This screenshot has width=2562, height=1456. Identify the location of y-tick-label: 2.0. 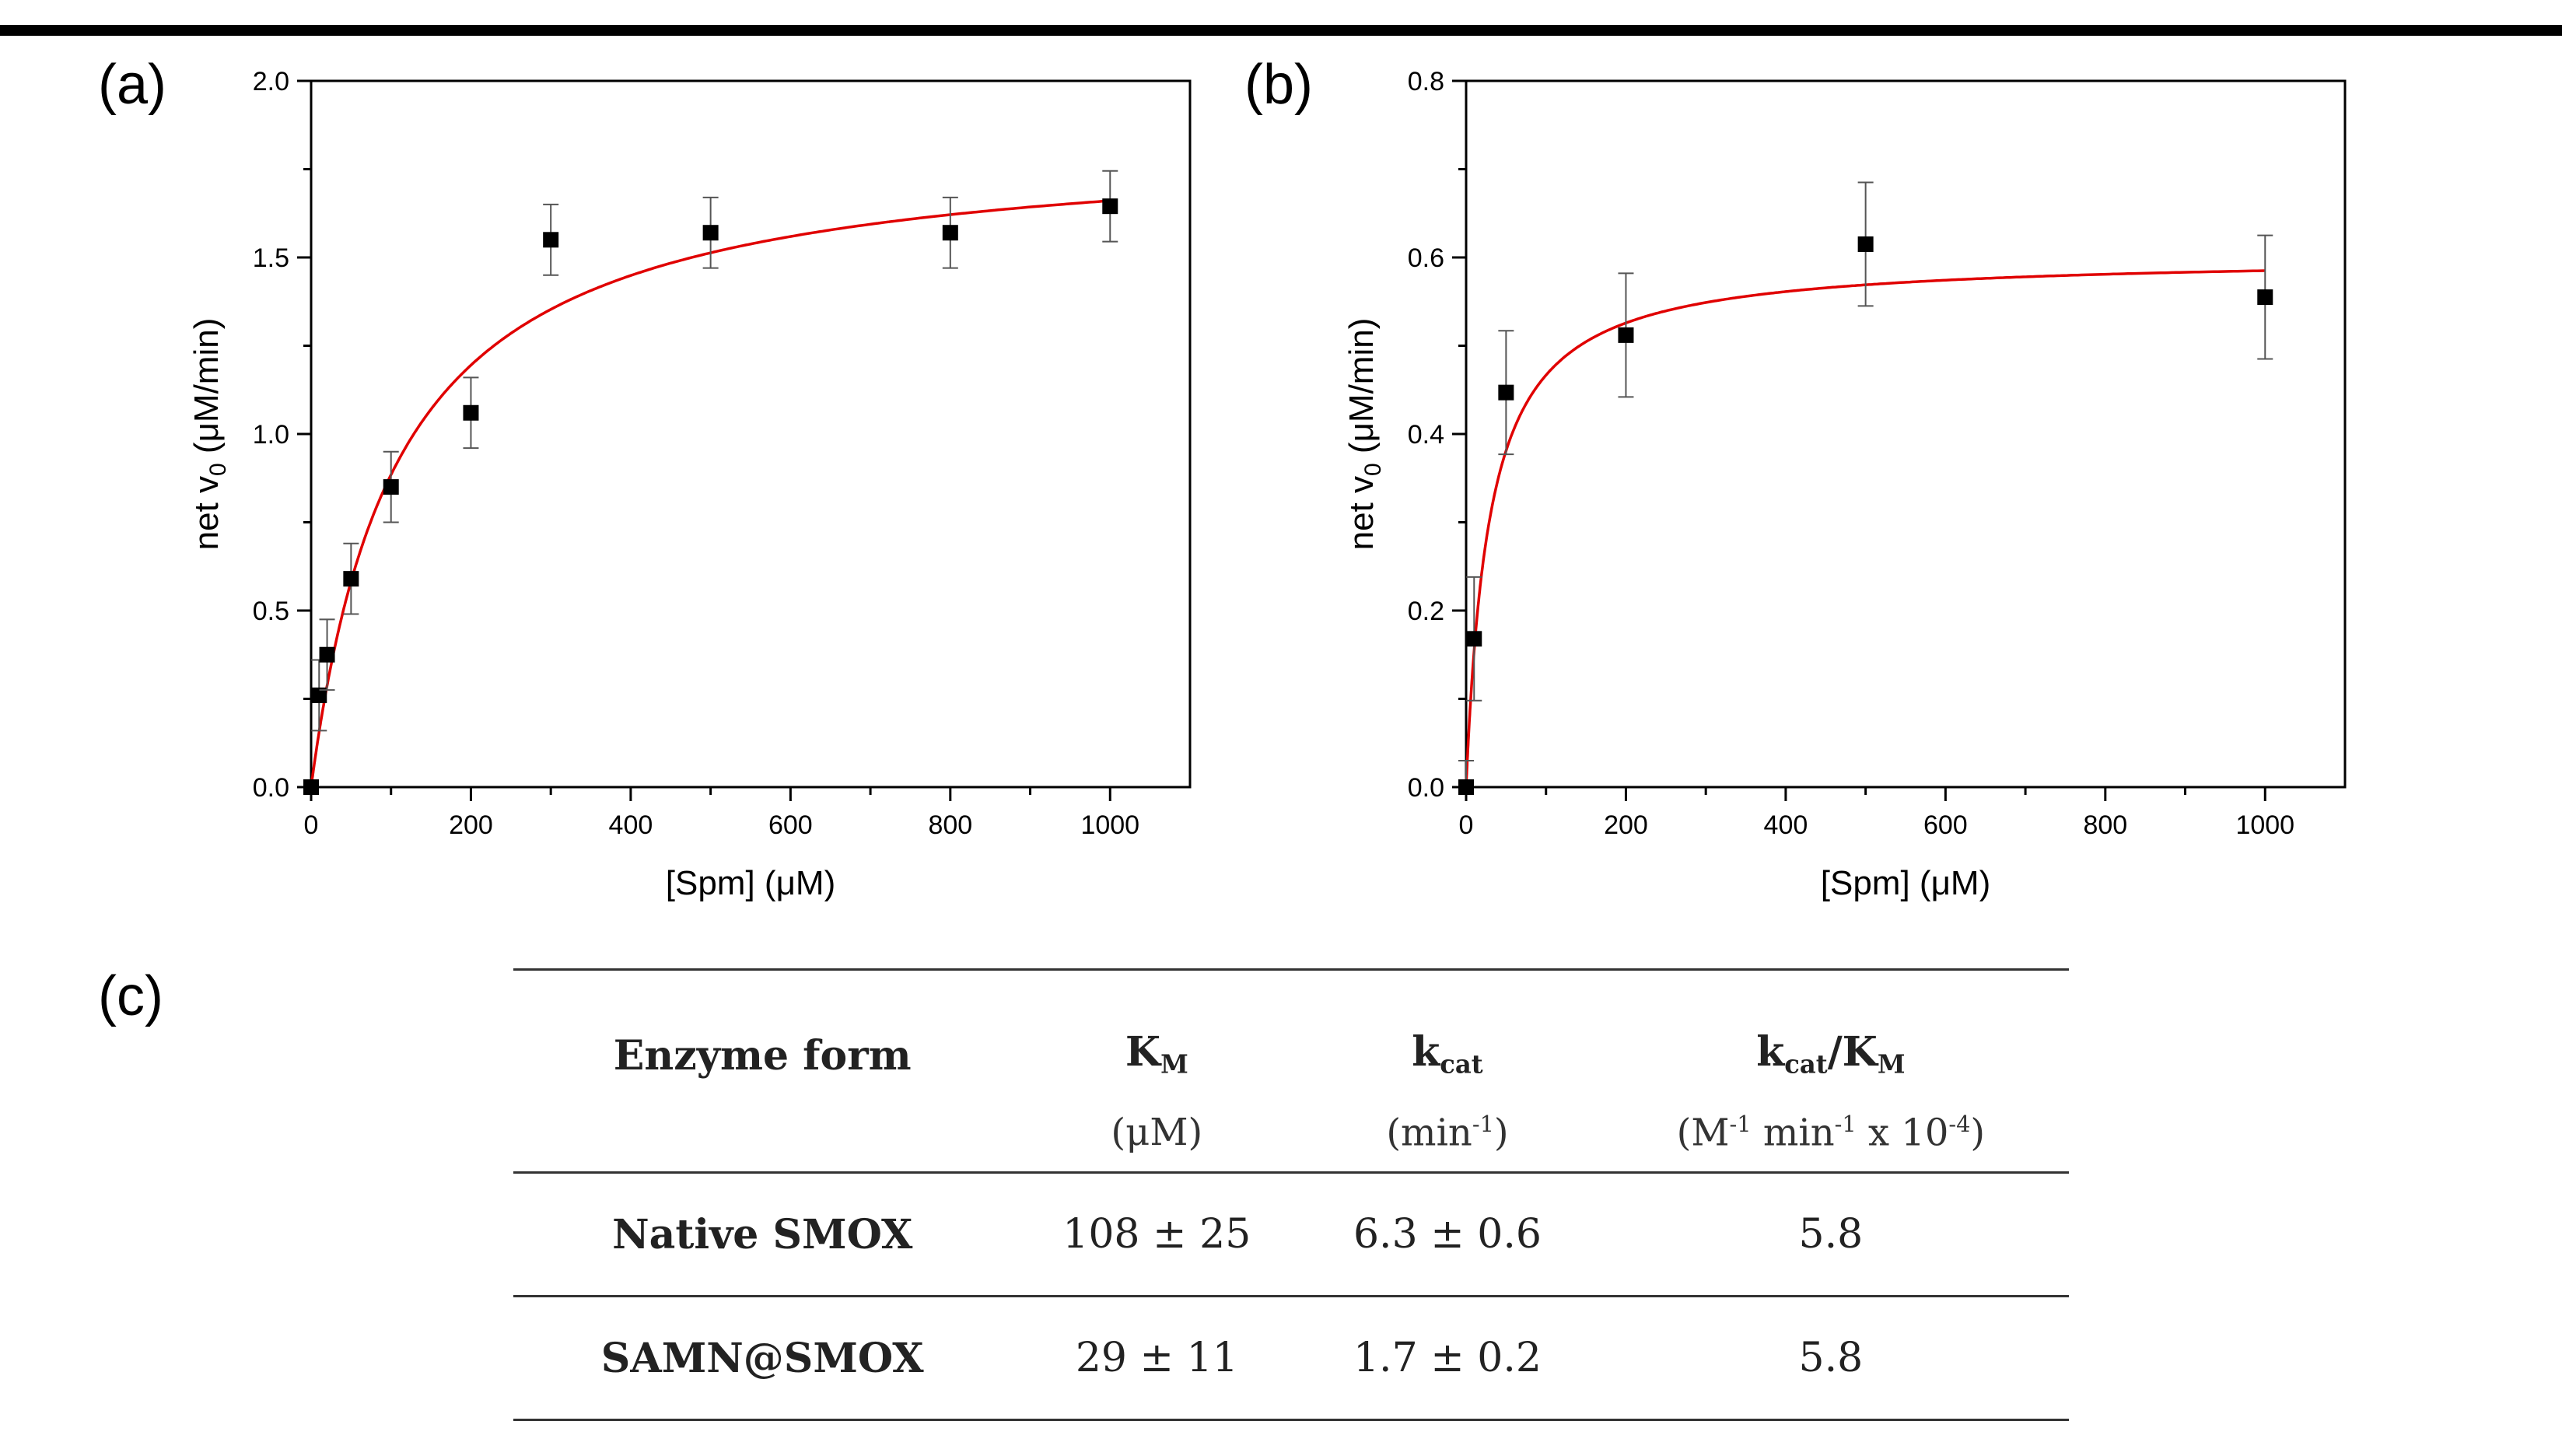
(271, 81).